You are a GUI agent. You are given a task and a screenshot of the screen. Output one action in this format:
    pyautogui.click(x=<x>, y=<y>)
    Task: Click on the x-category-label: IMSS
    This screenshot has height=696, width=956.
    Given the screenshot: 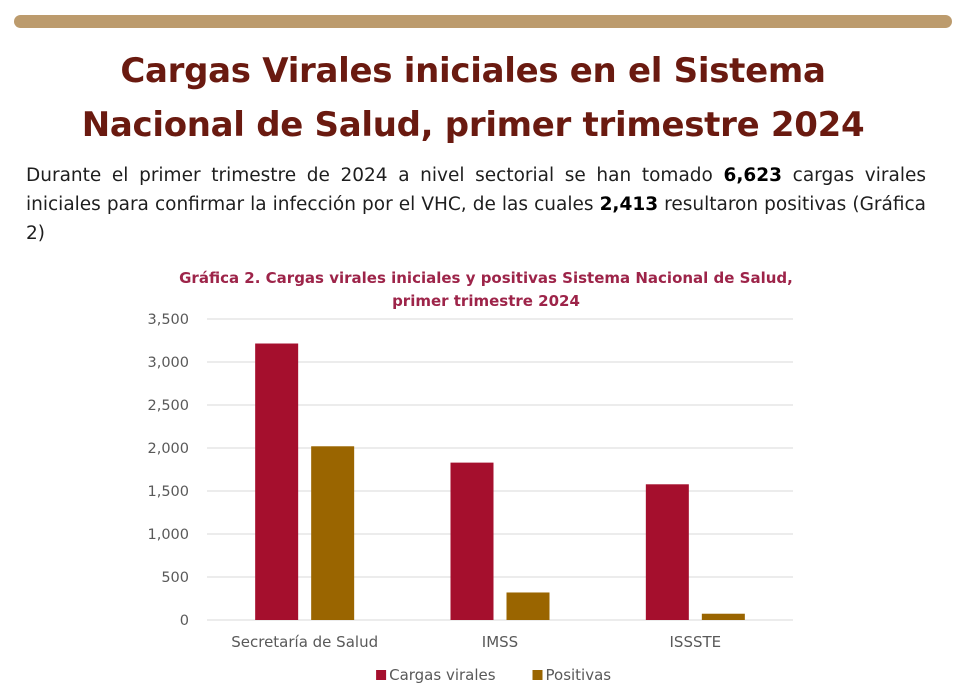 What is the action you would take?
    pyautogui.click(x=500, y=642)
    